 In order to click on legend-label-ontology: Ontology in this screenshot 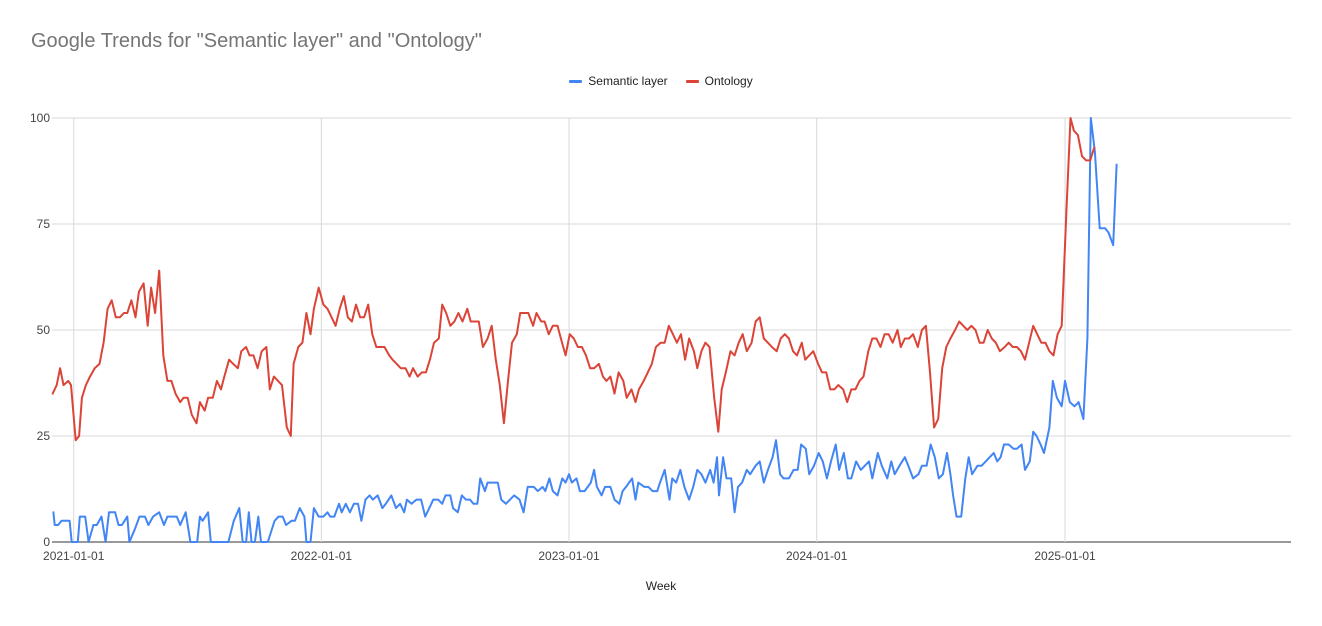, I will do `click(728, 81)`.